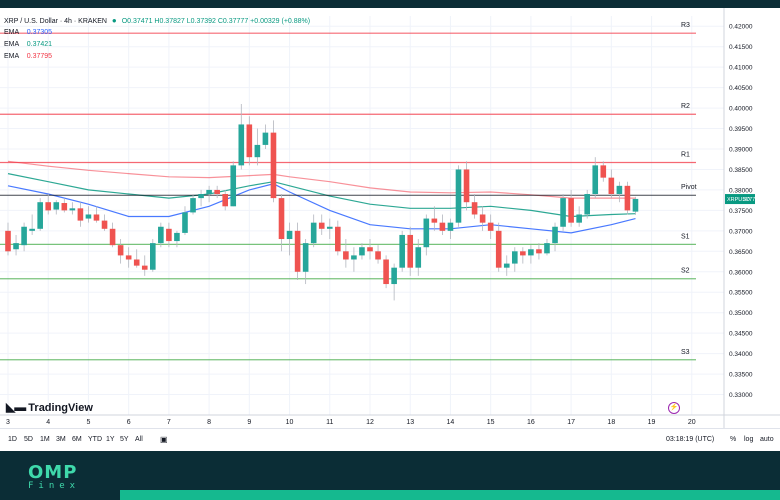  Describe the element at coordinates (329, 422) in the screenshot. I see `time-tick-label: 11` at that location.